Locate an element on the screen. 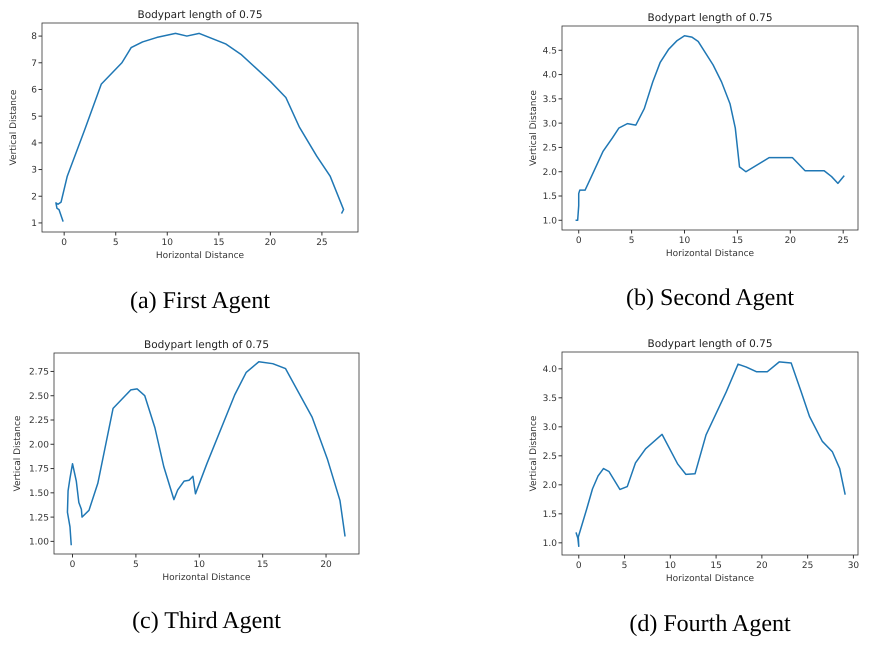  y-tick-label: 2.00 is located at coordinates (39, 445).